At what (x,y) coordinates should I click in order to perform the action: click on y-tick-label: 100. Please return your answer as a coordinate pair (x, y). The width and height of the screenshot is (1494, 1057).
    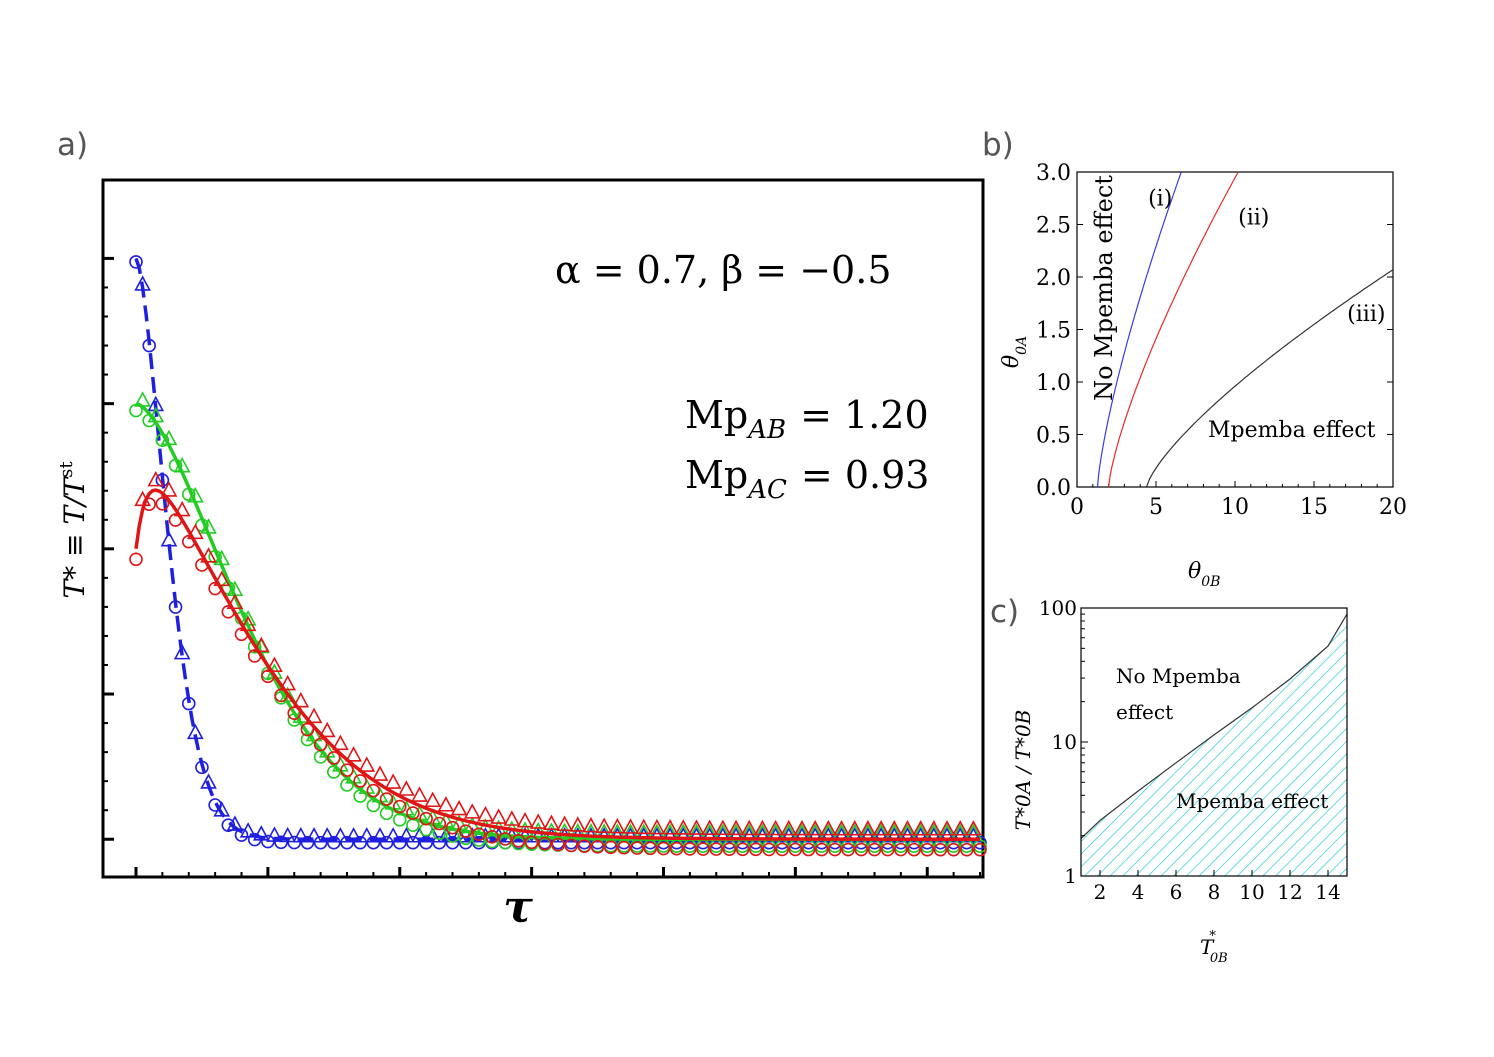
    Looking at the image, I should click on (1058, 608).